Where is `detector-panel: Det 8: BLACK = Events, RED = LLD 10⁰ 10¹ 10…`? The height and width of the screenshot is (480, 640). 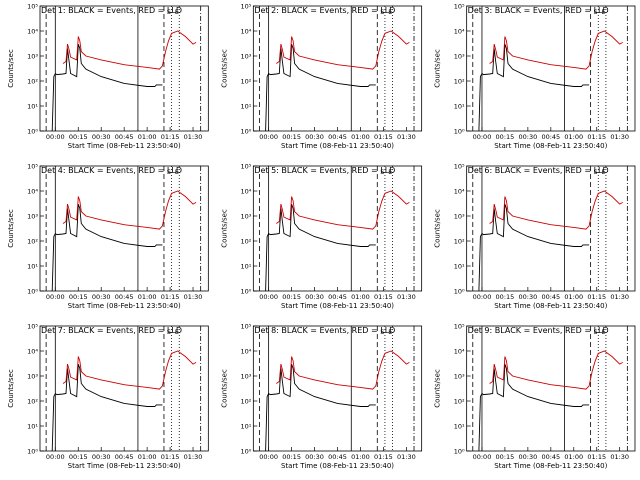
detector-panel: Det 8: BLACK = Events, RED = LLD 10⁰ 10¹ 10… is located at coordinates (321, 396).